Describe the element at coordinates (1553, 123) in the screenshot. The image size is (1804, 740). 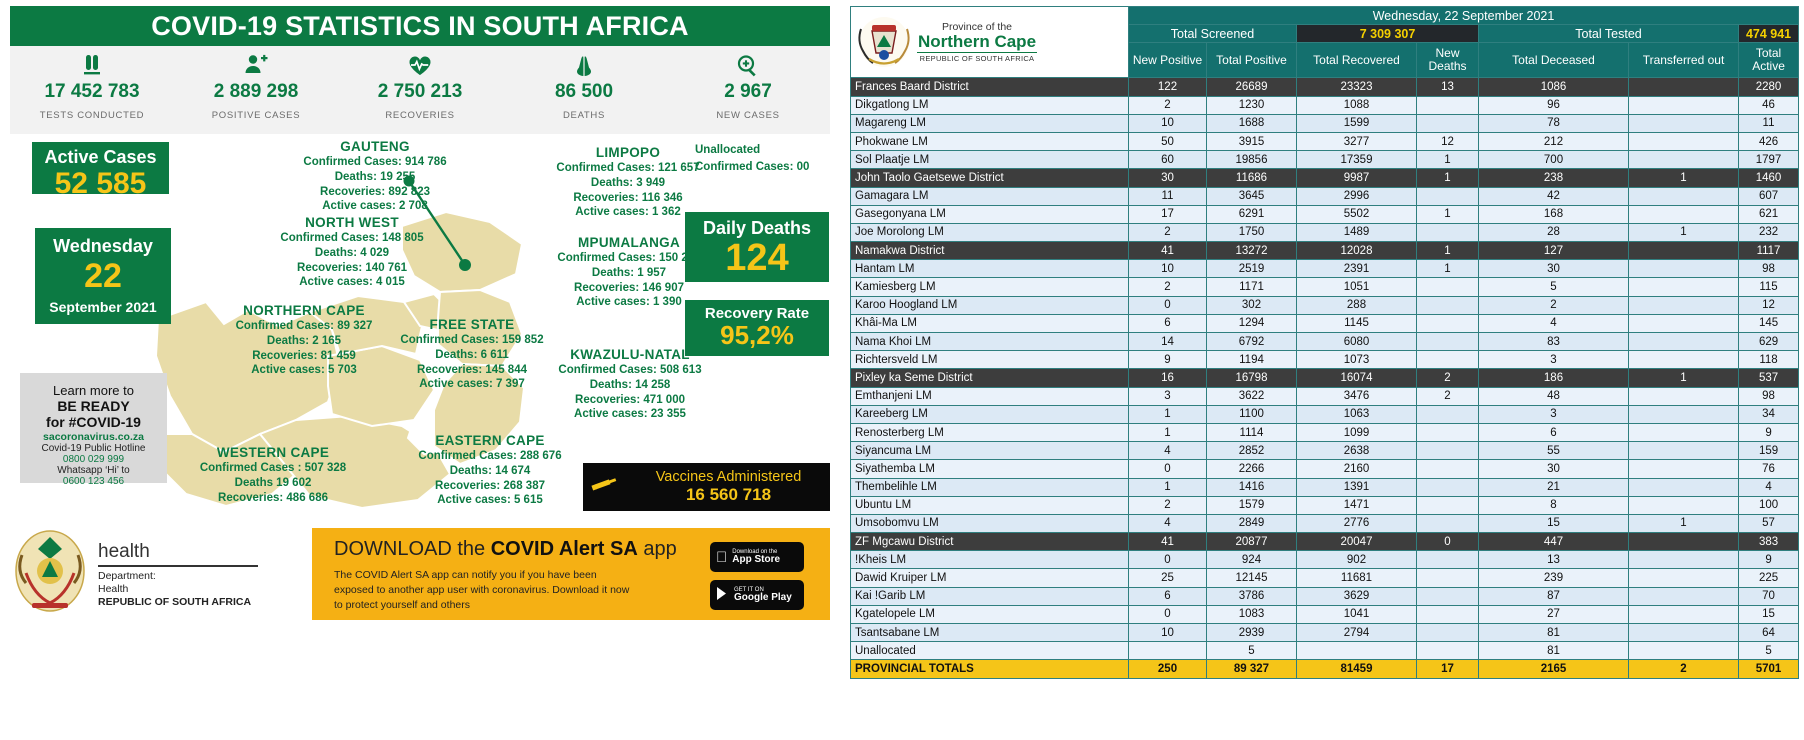
I see `cell-total-deceased: 78` at that location.